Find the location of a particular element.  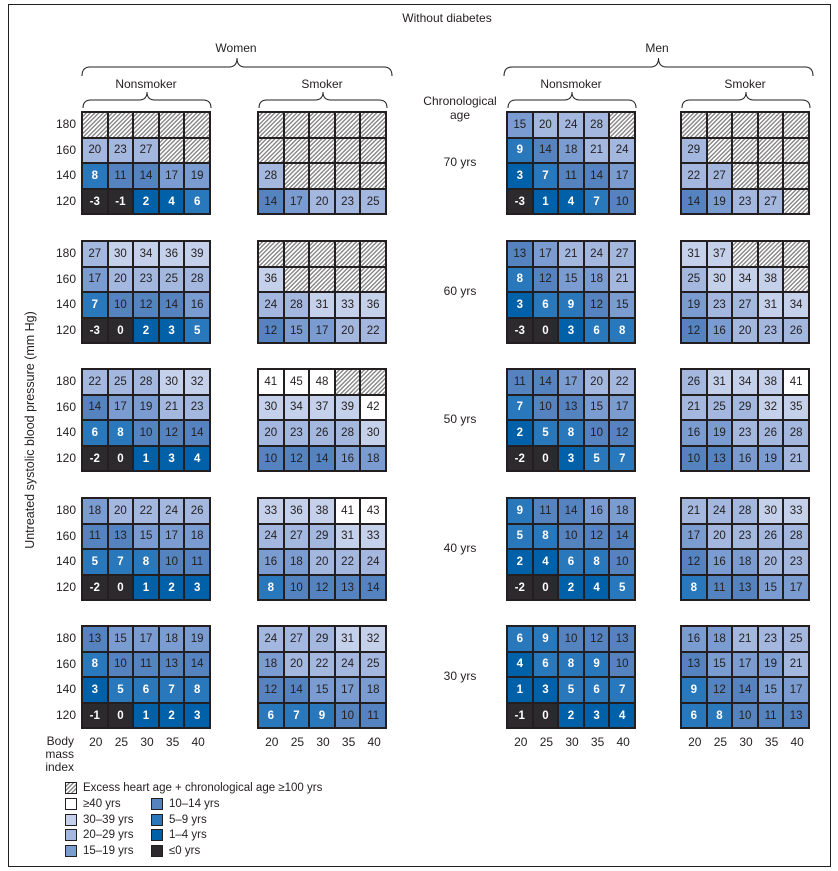

heatmap-cell: 25 is located at coordinates (171, 279).